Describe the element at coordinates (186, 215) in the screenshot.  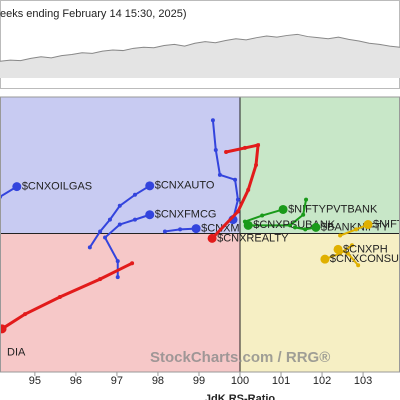
I see `series-label: $CNXFMCG` at that location.